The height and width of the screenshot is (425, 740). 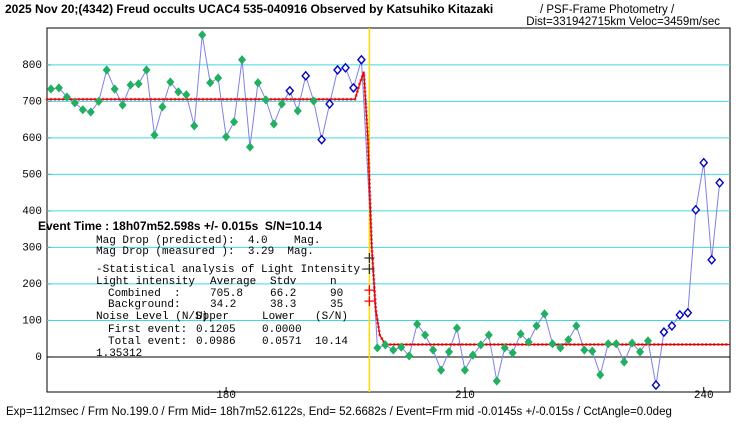 What do you see at coordinates (226, 294) in the screenshot?
I see `table-cell: 705.8` at bounding box center [226, 294].